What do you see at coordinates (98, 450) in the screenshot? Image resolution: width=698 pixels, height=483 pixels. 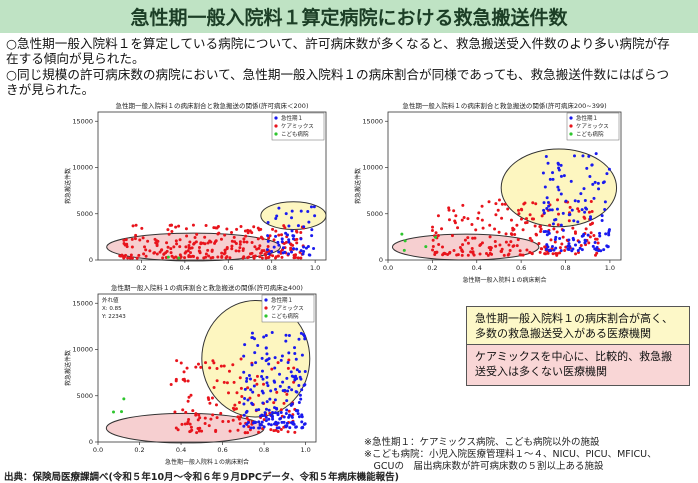 I see `x-tick-label: 0.0` at bounding box center [98, 450].